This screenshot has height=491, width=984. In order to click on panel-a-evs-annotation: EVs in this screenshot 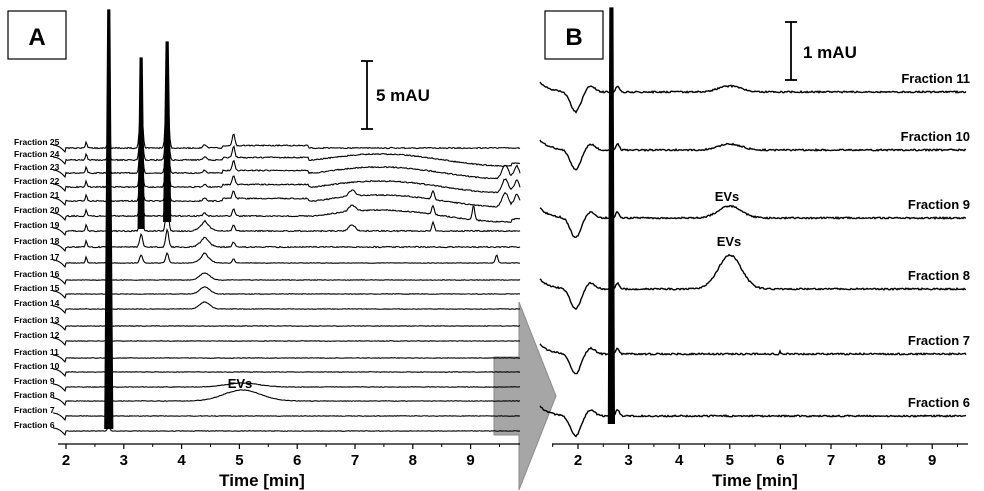, I will do `click(240, 383)`.